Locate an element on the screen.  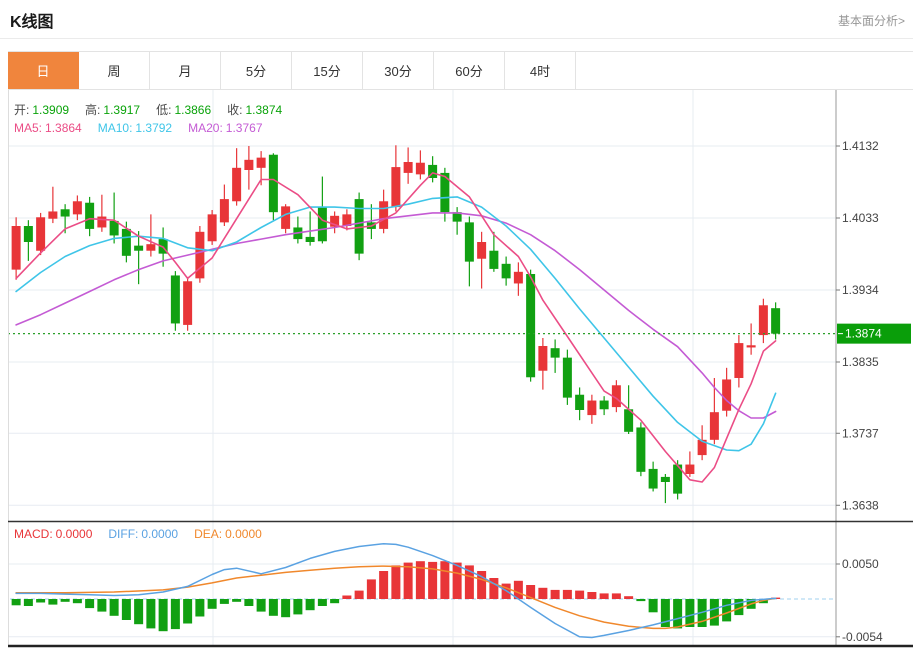
fundamental-analysis-link: 基本面分析> is located at coordinates (871, 21).